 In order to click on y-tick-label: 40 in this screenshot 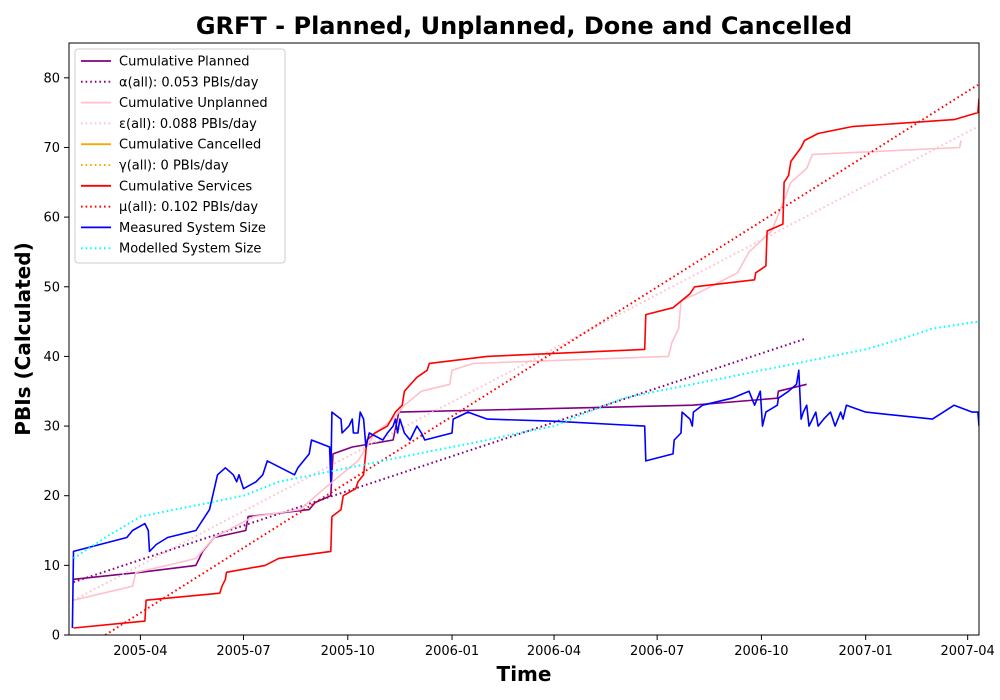, I will do `click(51, 357)`.